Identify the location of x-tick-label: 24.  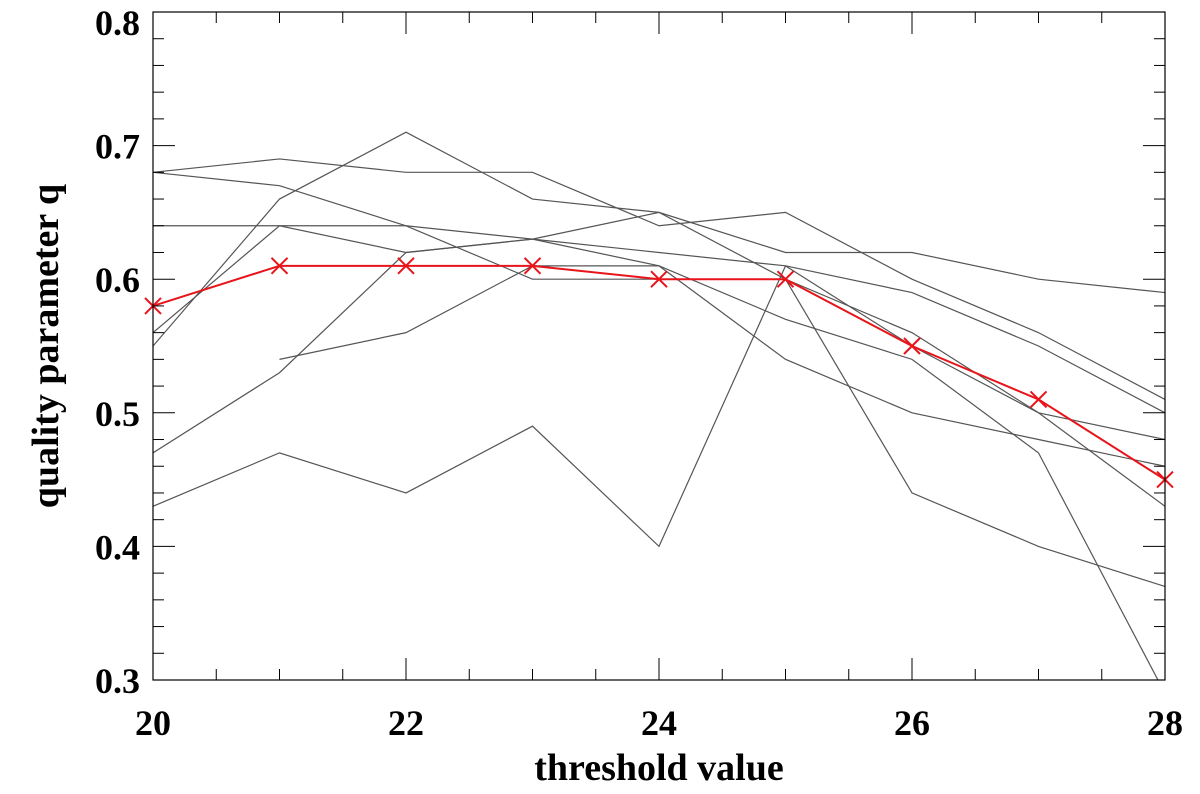
(659, 723).